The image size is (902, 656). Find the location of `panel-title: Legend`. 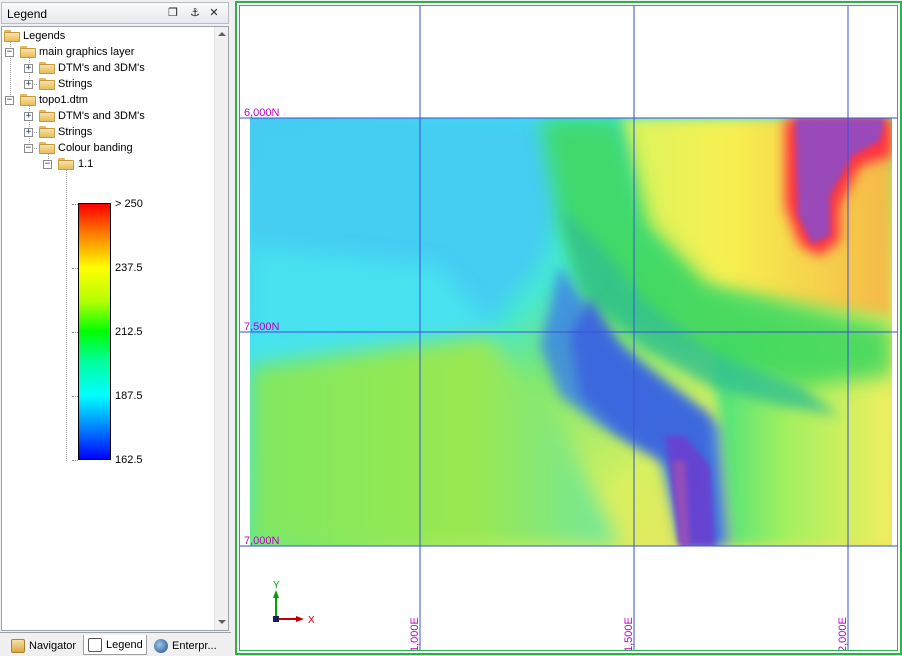

panel-title: Legend is located at coordinates (27, 14).